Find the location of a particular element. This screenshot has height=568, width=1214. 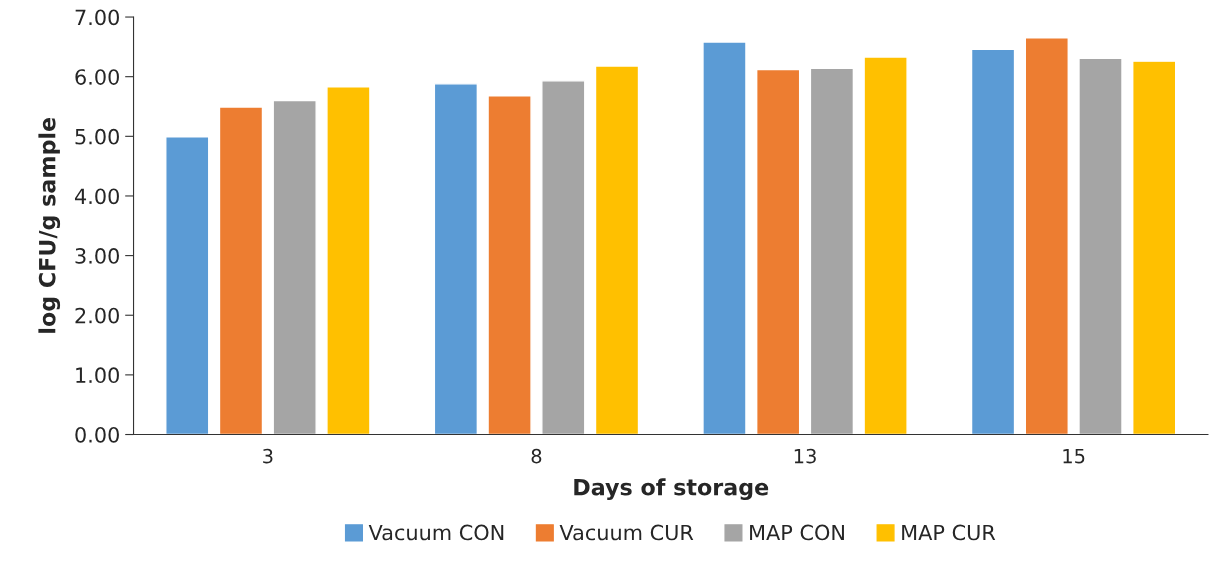

x-tick-label: 13 is located at coordinates (805, 456).